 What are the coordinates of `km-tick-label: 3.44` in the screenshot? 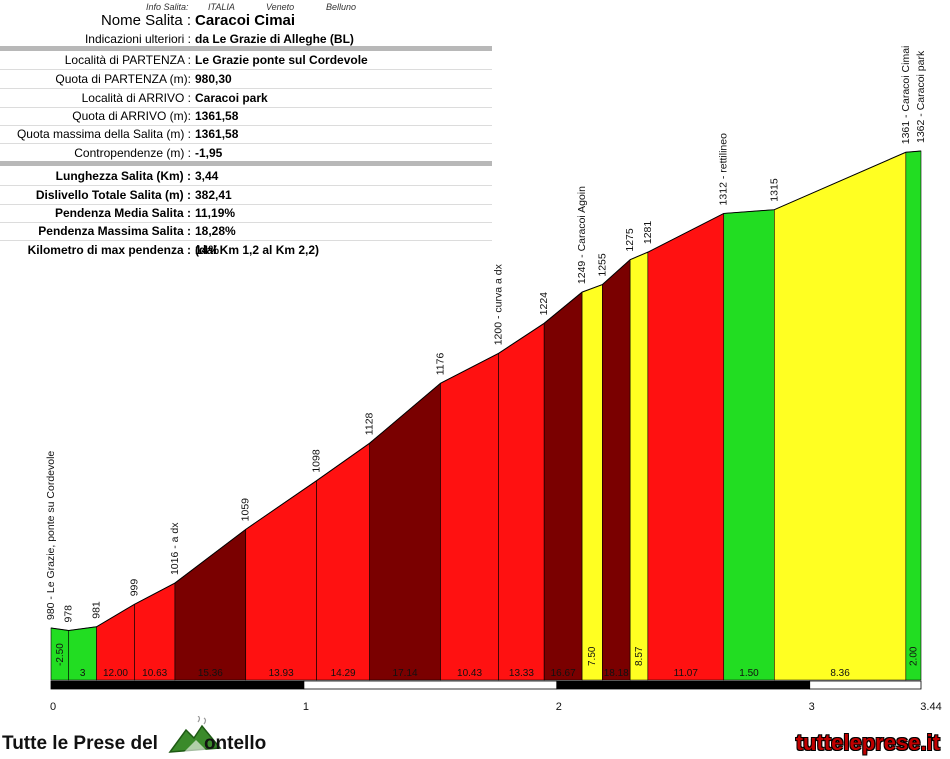 It's located at (930, 707).